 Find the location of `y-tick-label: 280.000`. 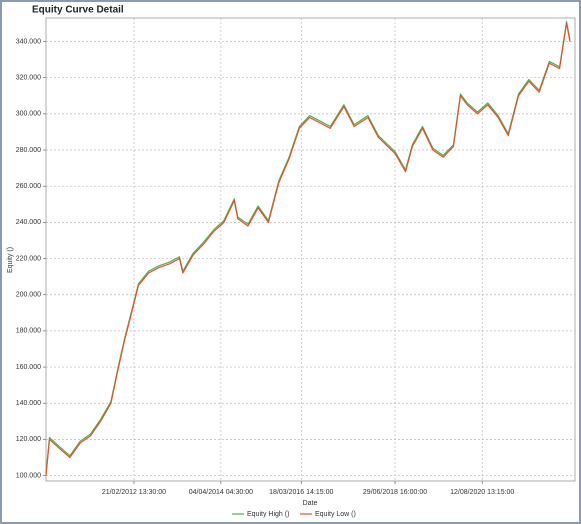

y-tick-label: 280.000 is located at coordinates (28, 150).